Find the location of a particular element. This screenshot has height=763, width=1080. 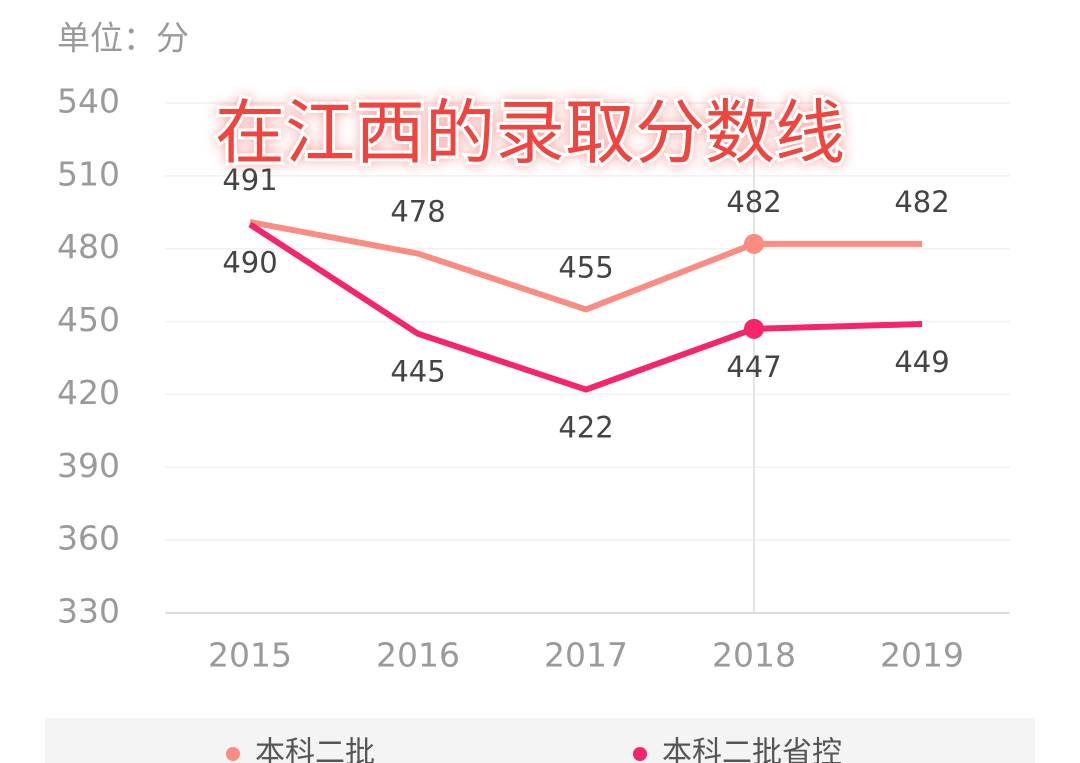

x-tick-label: 2015 is located at coordinates (250, 655).